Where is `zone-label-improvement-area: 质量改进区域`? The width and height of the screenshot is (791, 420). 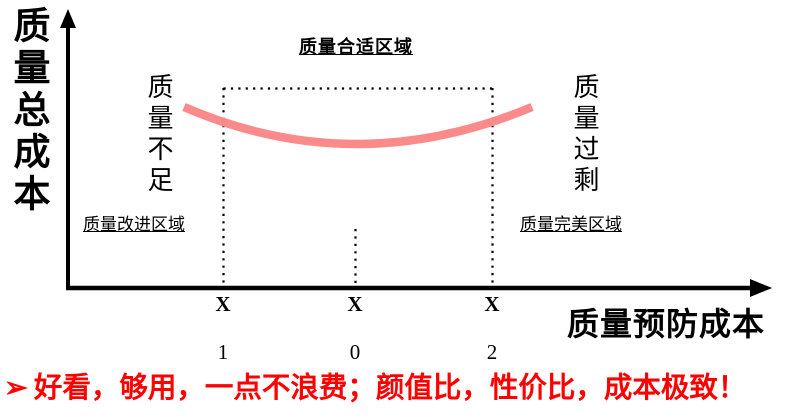
zone-label-improvement-area: 质量改进区域 is located at coordinates (134, 224).